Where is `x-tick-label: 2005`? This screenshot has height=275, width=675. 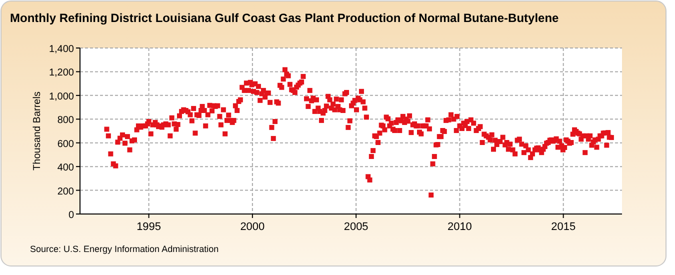 x-tick-label: 2005 is located at coordinates (356, 227).